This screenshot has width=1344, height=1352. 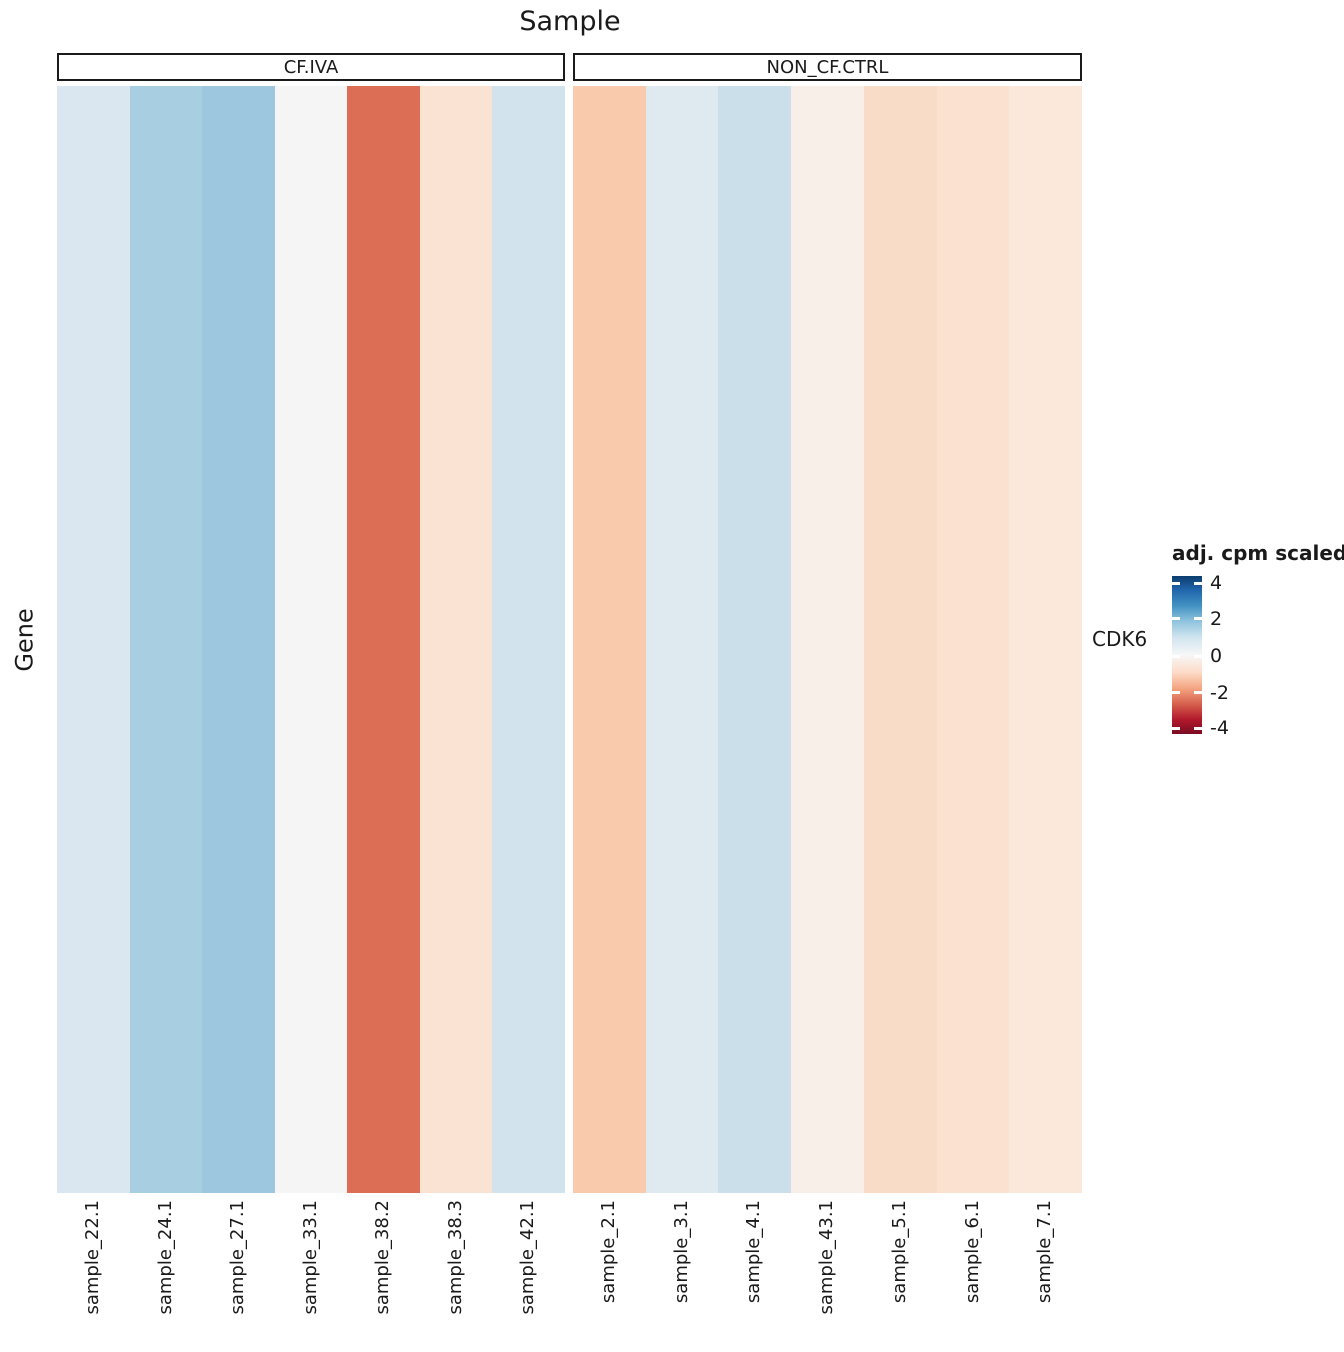 I want to click on x-axis-label-slot: sample_7.1, so click(x=1045, y=1276).